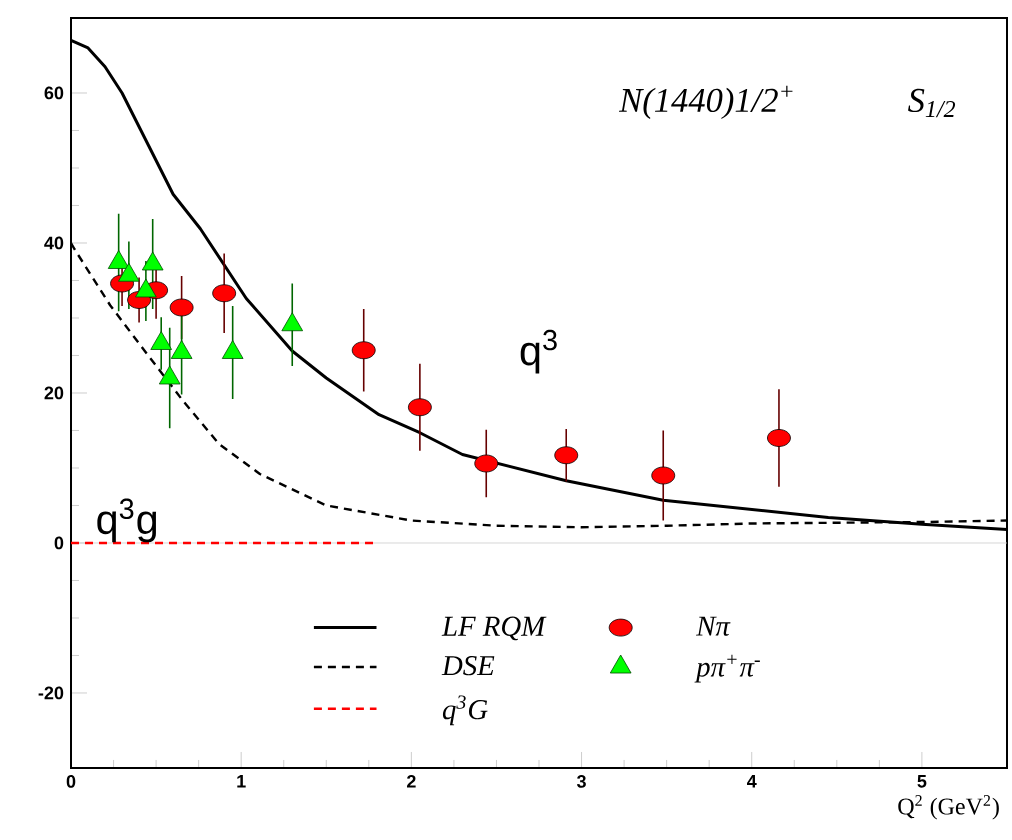 The height and width of the screenshot is (840, 1012). What do you see at coordinates (59, 543) in the screenshot?
I see `y-tick-label: 0` at bounding box center [59, 543].